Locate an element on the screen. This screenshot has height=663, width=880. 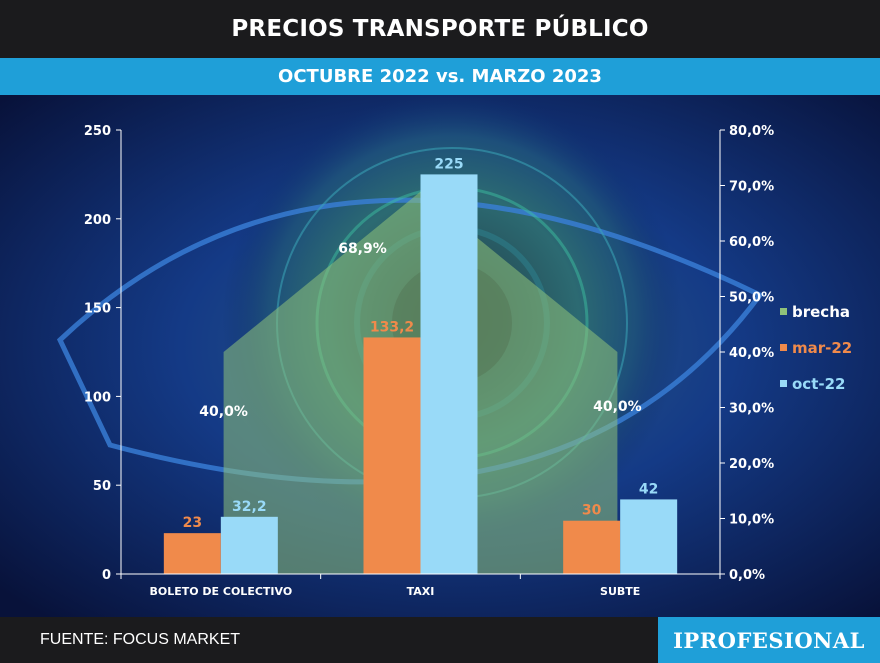
mar-22-data-label: 133,2 is located at coordinates (392, 327).